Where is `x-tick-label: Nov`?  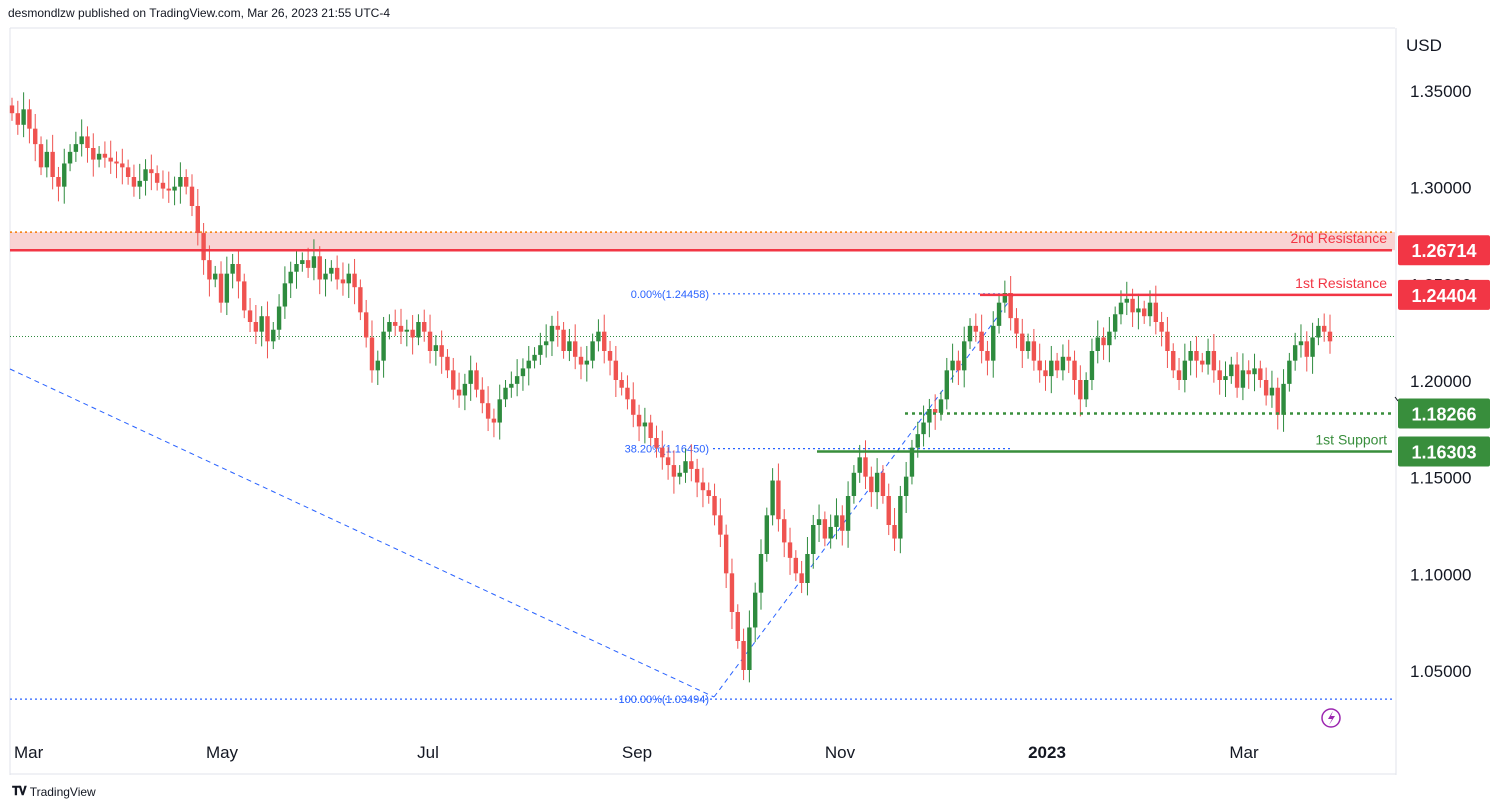 x-tick-label: Nov is located at coordinates (840, 752).